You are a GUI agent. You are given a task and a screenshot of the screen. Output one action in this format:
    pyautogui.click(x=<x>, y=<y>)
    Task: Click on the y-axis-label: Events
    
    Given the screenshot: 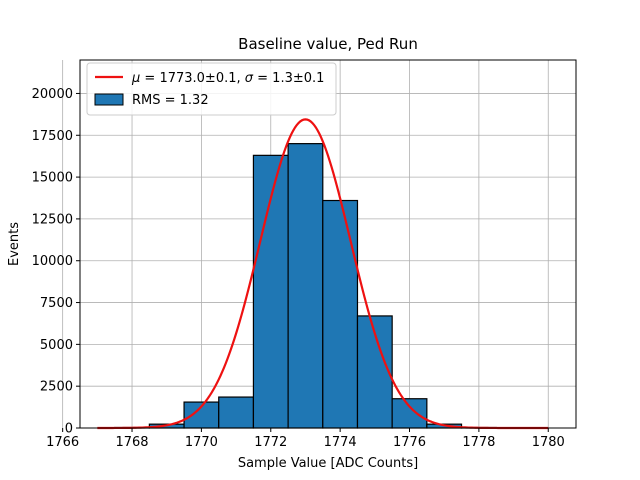 What is the action you would take?
    pyautogui.click(x=14, y=244)
    